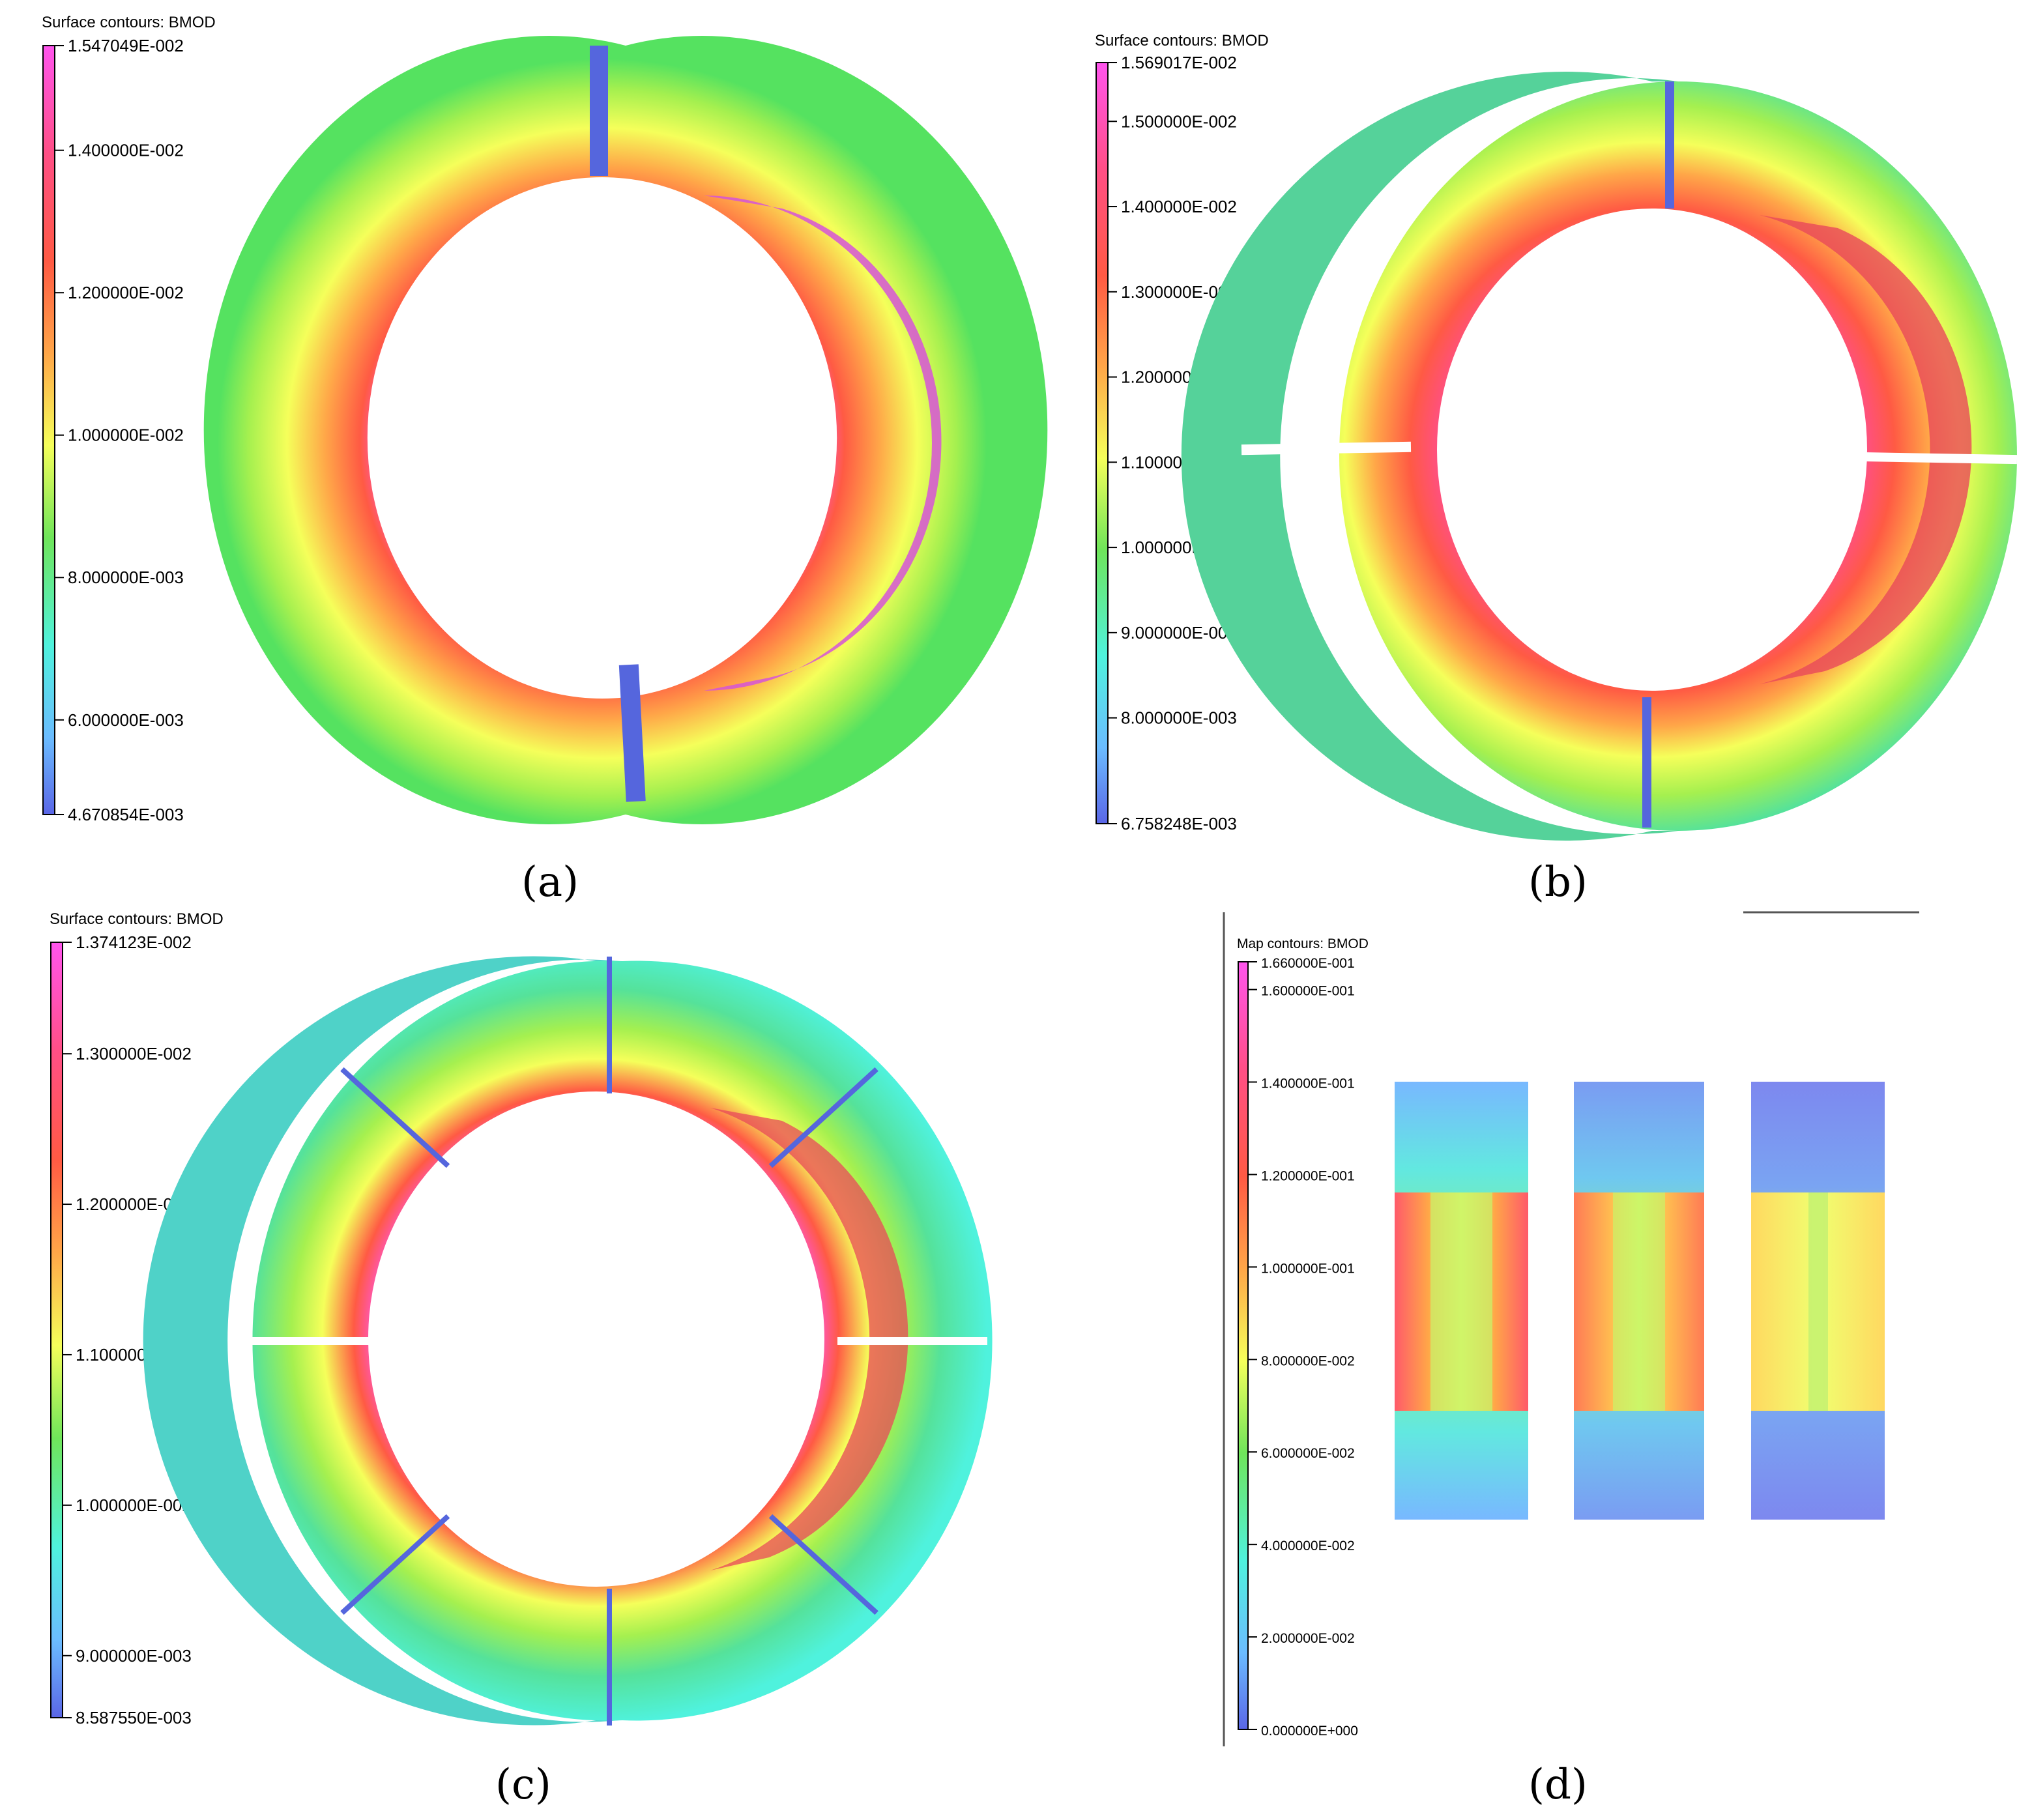  What do you see at coordinates (1558, 1785) in the screenshot?
I see `panel-caption-d: (d)` at bounding box center [1558, 1785].